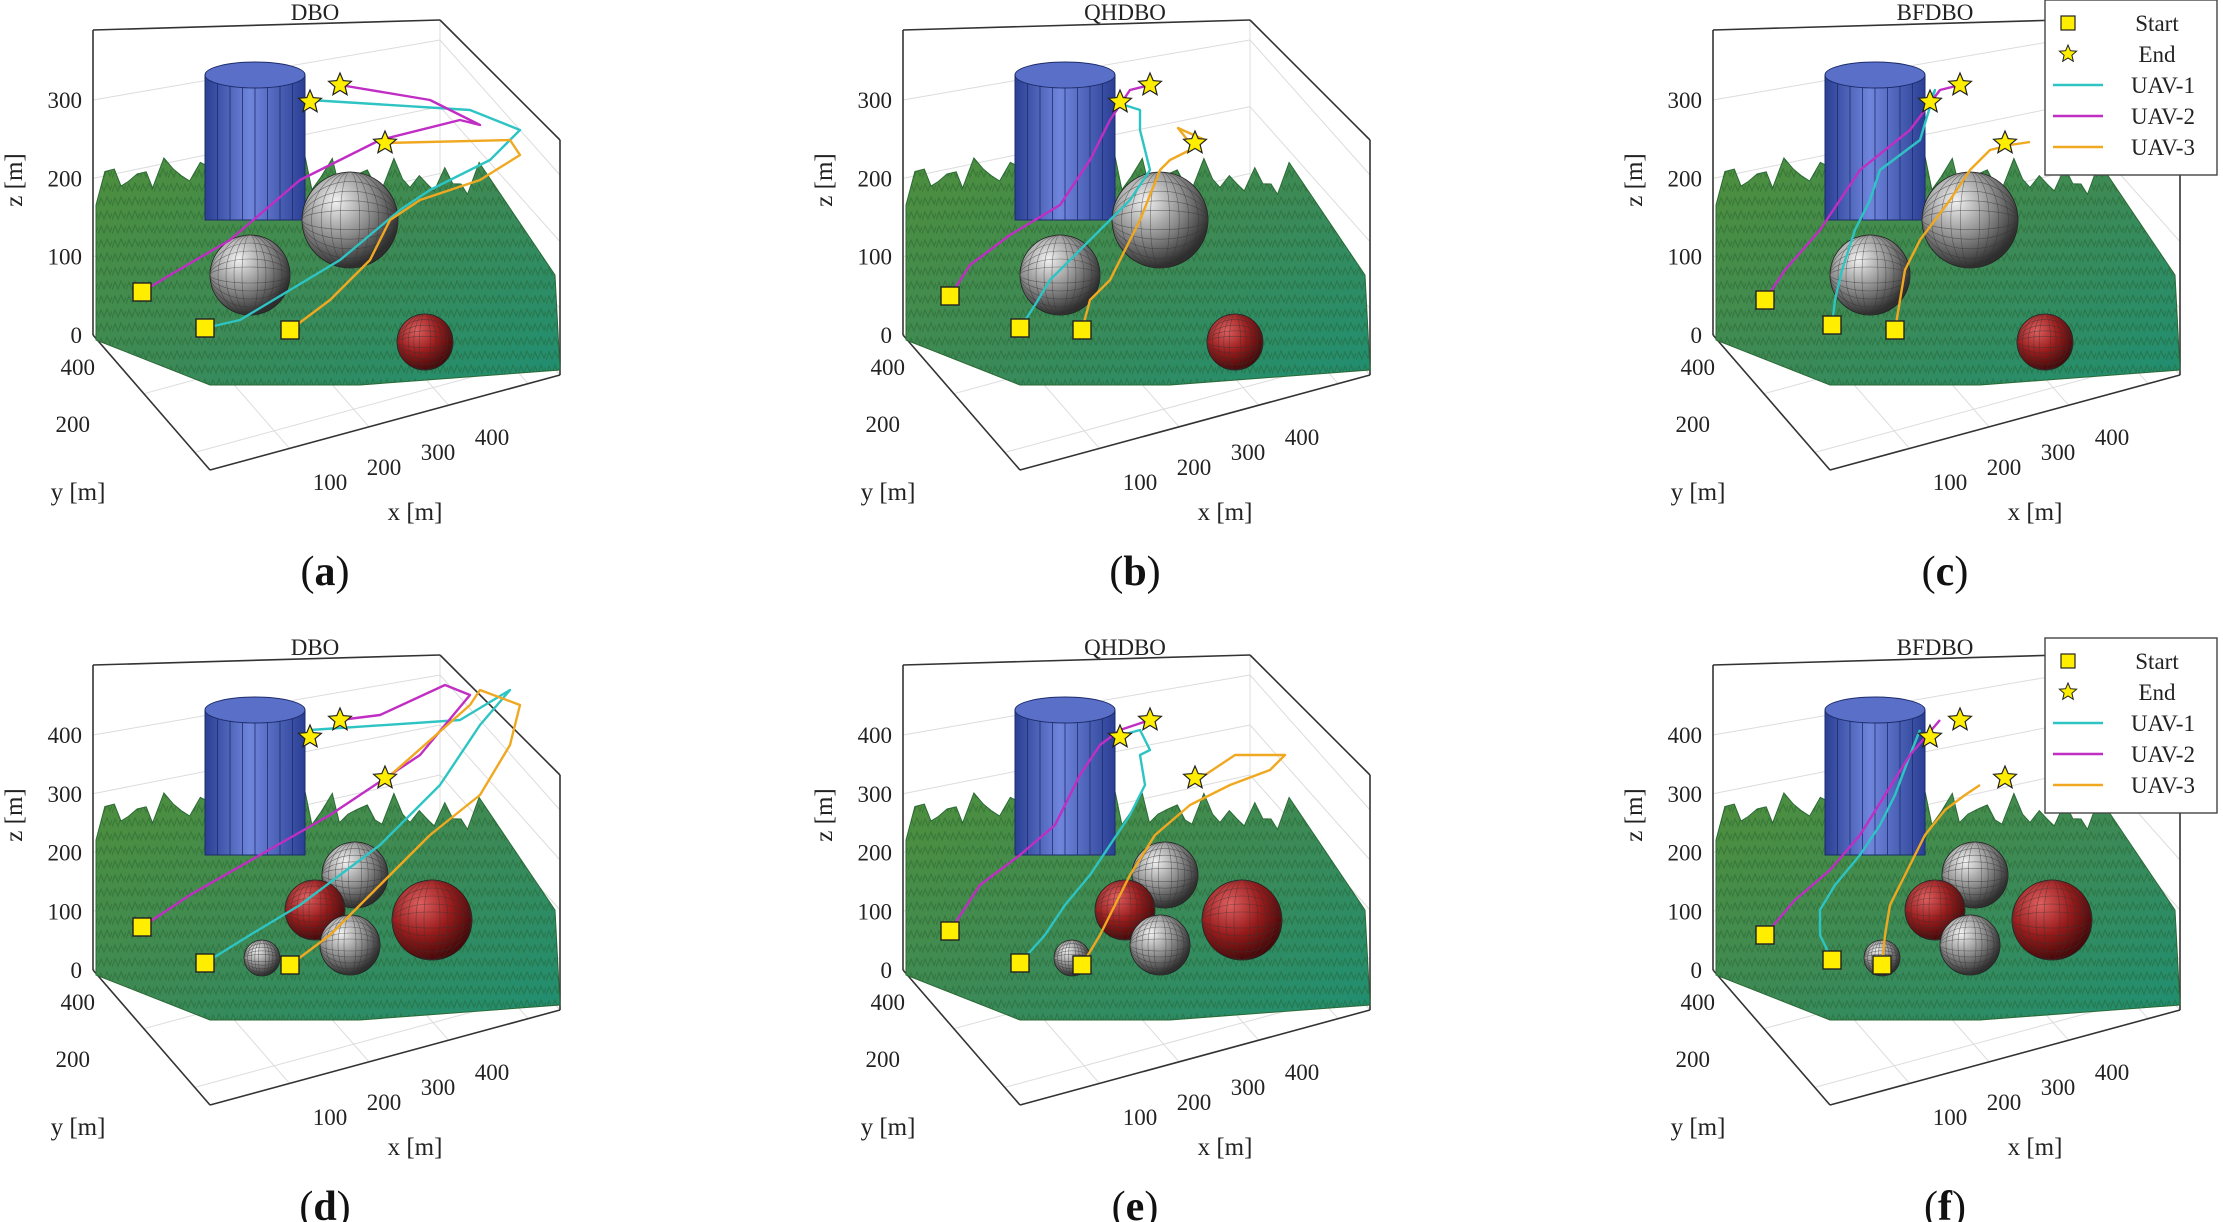 The width and height of the screenshot is (2223, 1222). I want to click on caption-open: (, so click(306, 1203).